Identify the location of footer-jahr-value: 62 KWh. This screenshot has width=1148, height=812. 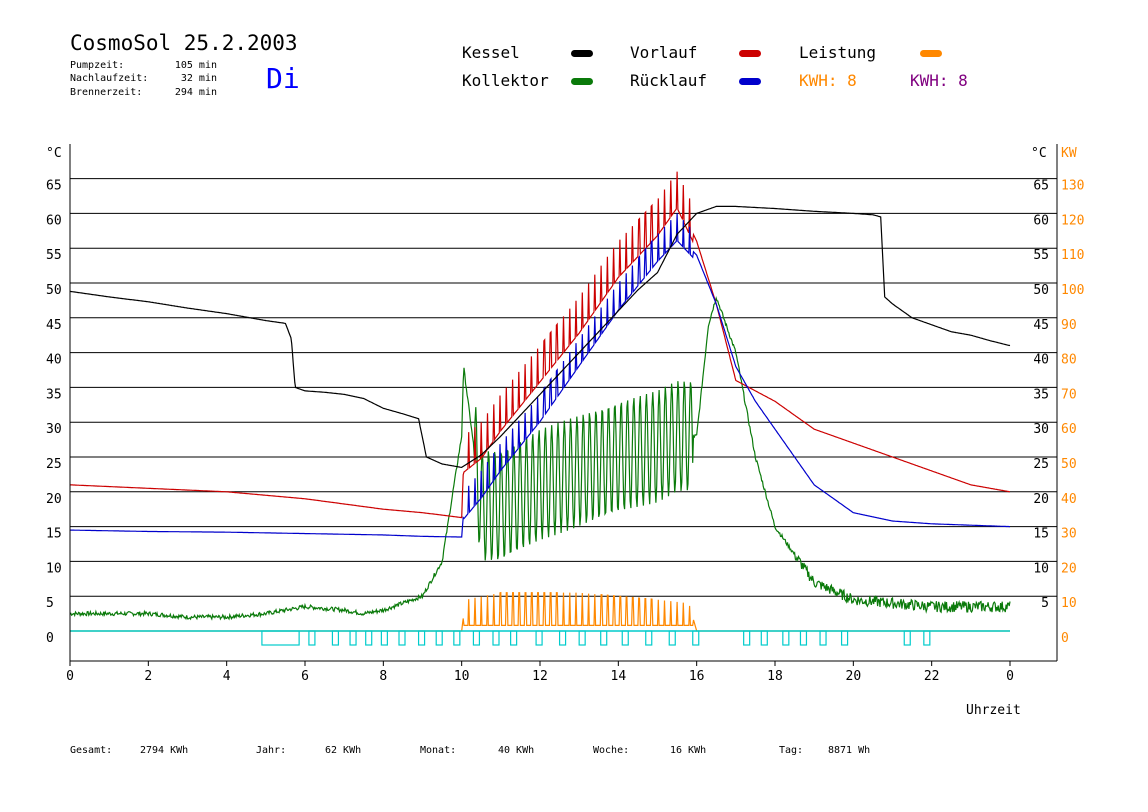
(343, 750).